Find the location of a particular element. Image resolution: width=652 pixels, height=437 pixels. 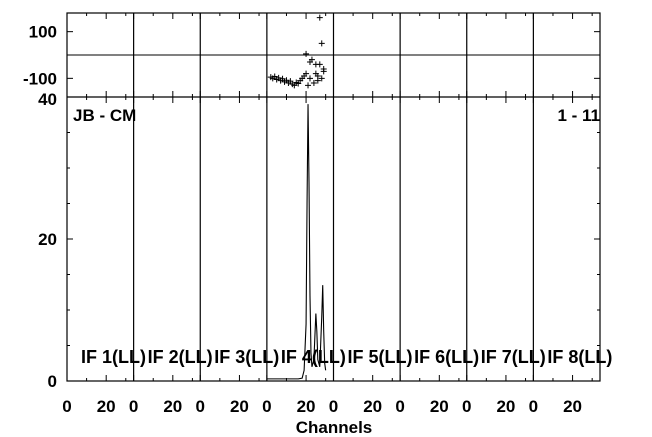

if-panel-label: IF 8(LL) is located at coordinates (579, 357).